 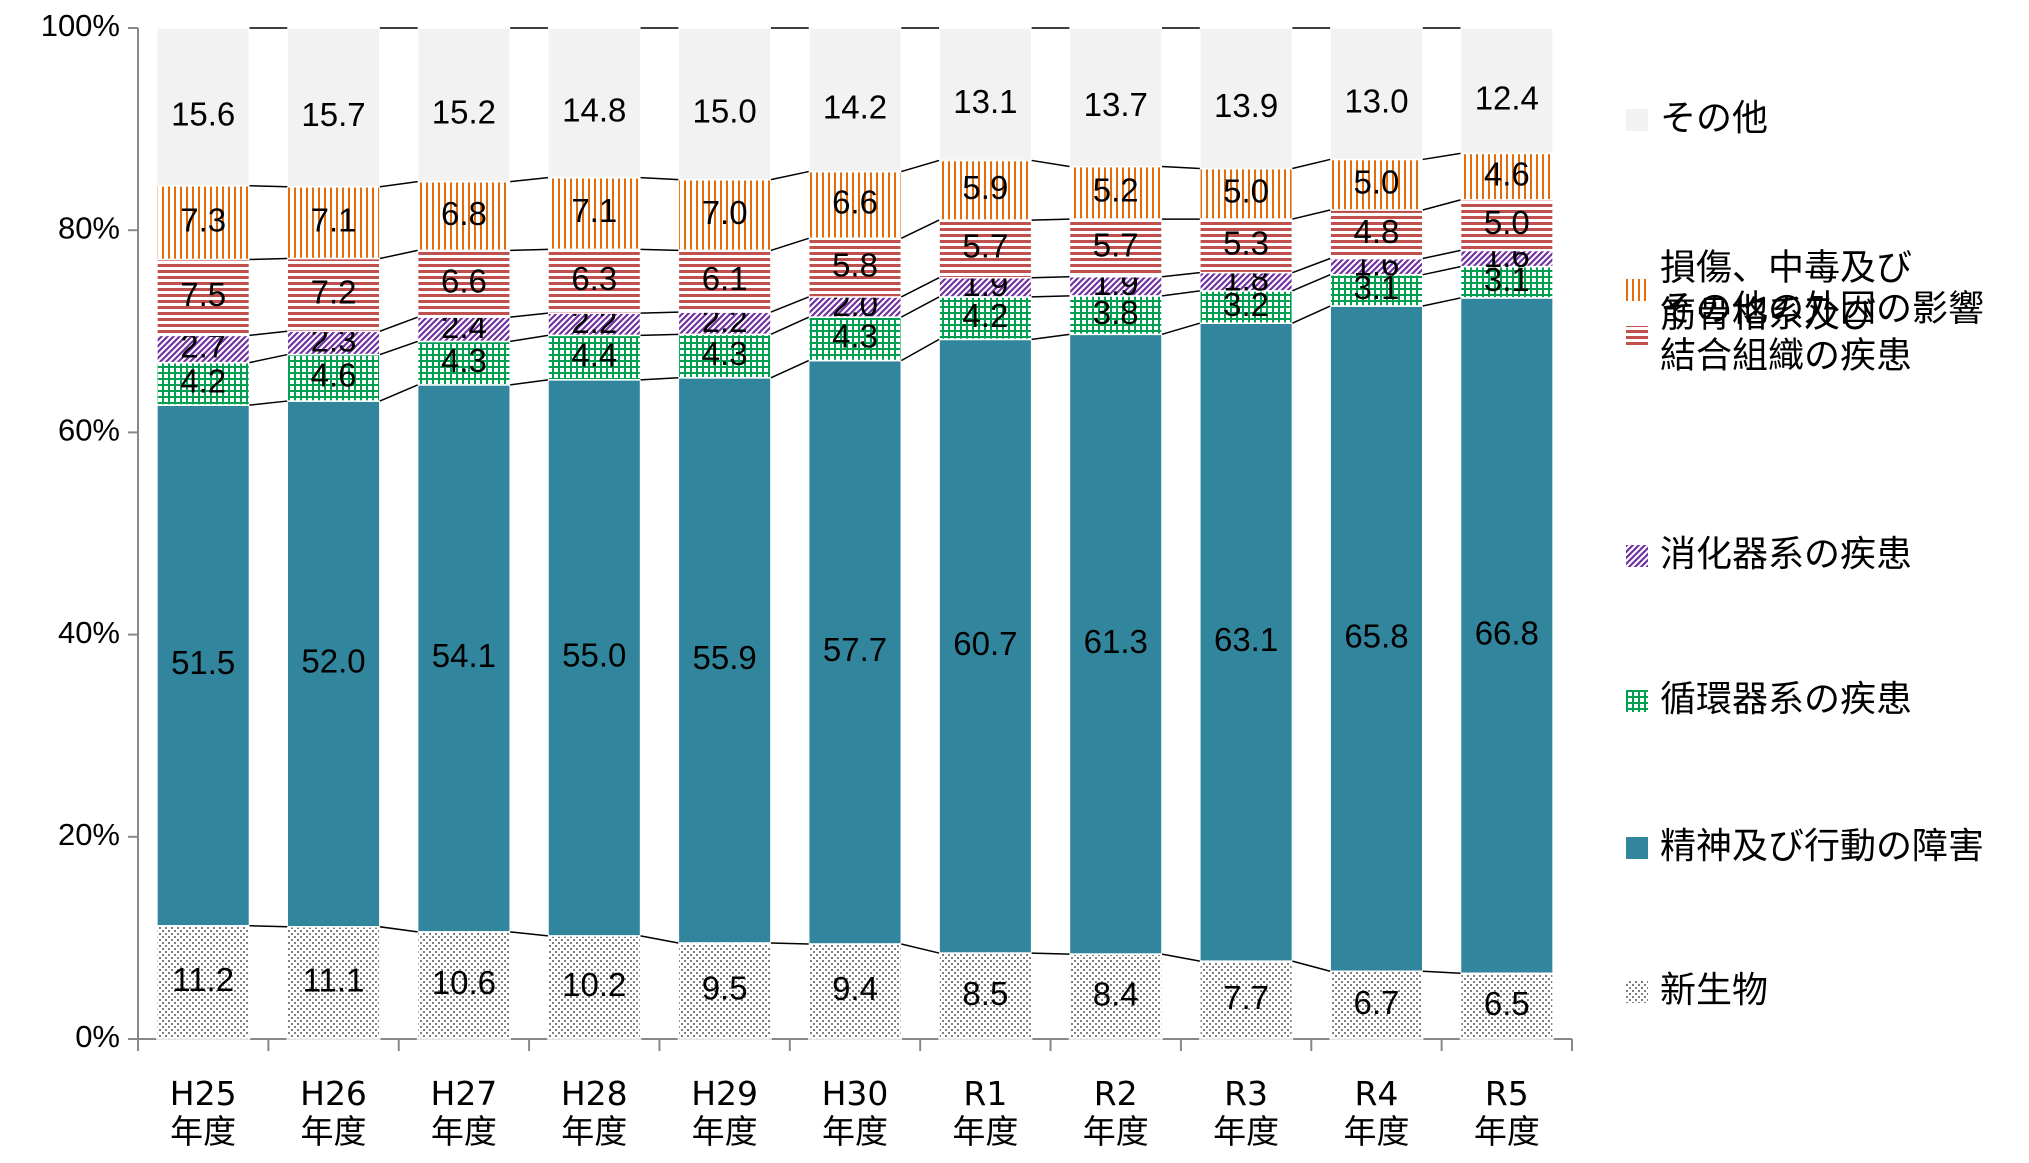 What do you see at coordinates (985, 1112) in the screenshot?
I see `x-tick-label: R1 年度` at bounding box center [985, 1112].